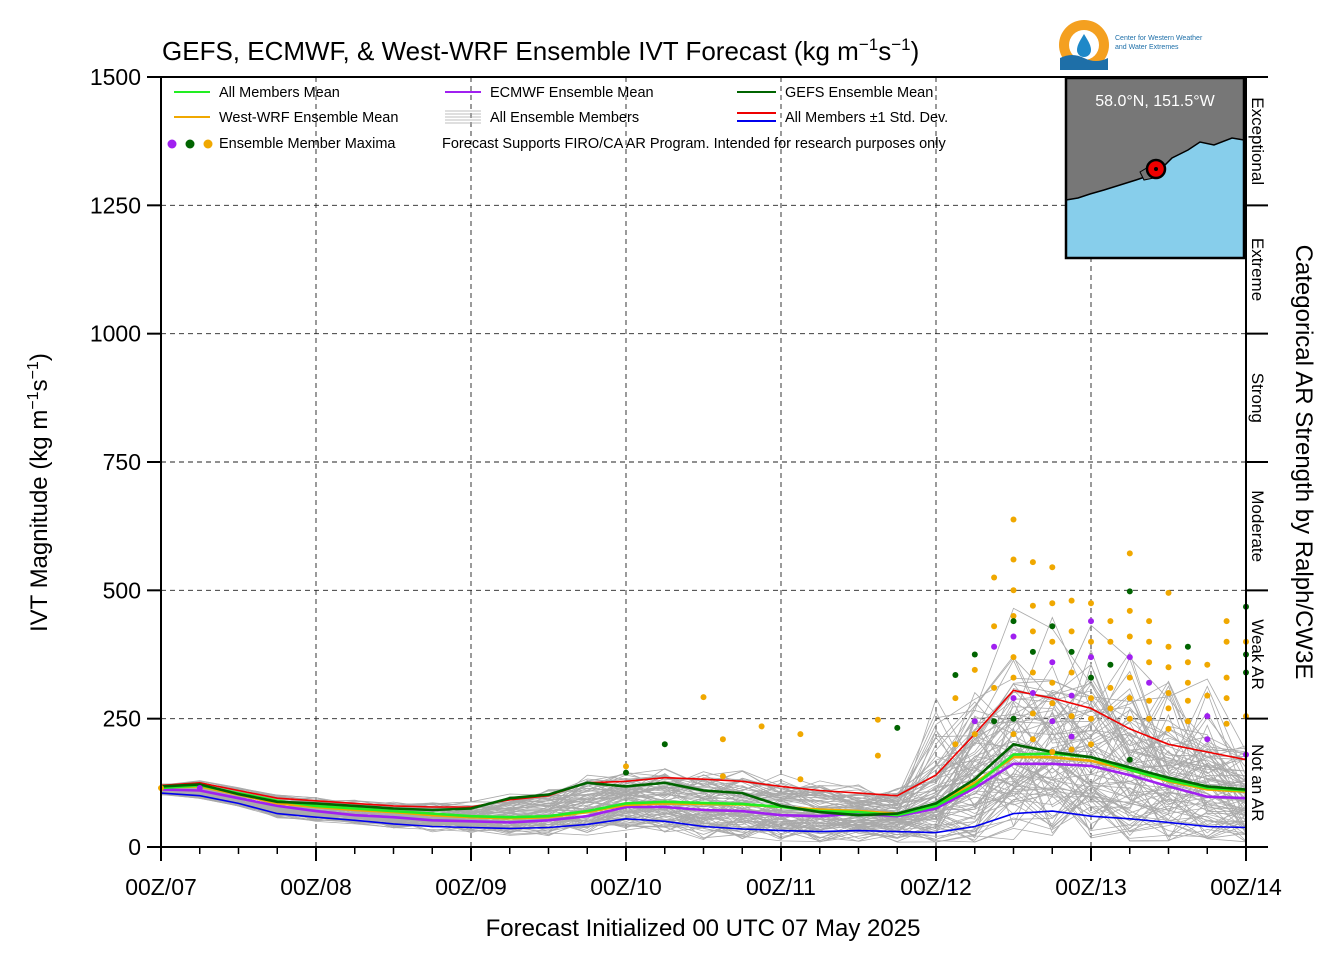  What do you see at coordinates (900, 44) in the screenshot?
I see `title-exp2: −1` at bounding box center [900, 44].